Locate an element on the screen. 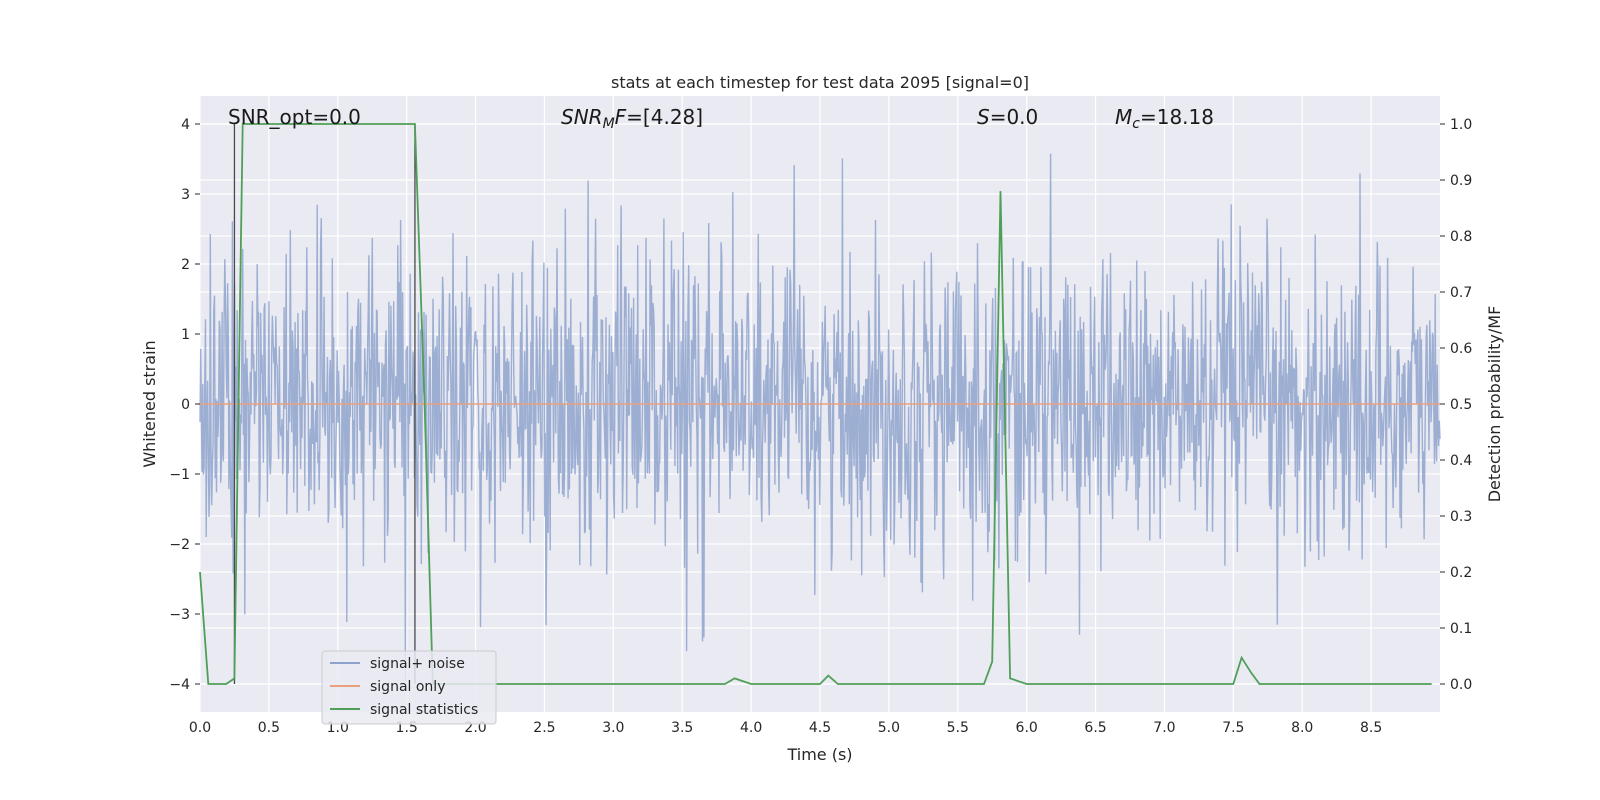 This screenshot has height=800, width=1600. y-right-tick-label: 0.6 is located at coordinates (1461, 349).